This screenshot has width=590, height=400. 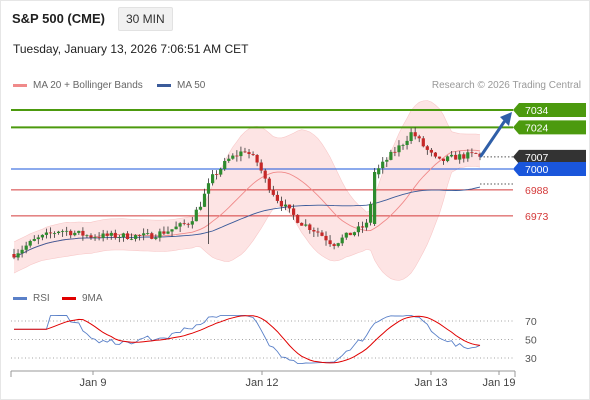 I want to click on level-label-text: 7000, so click(x=537, y=170).